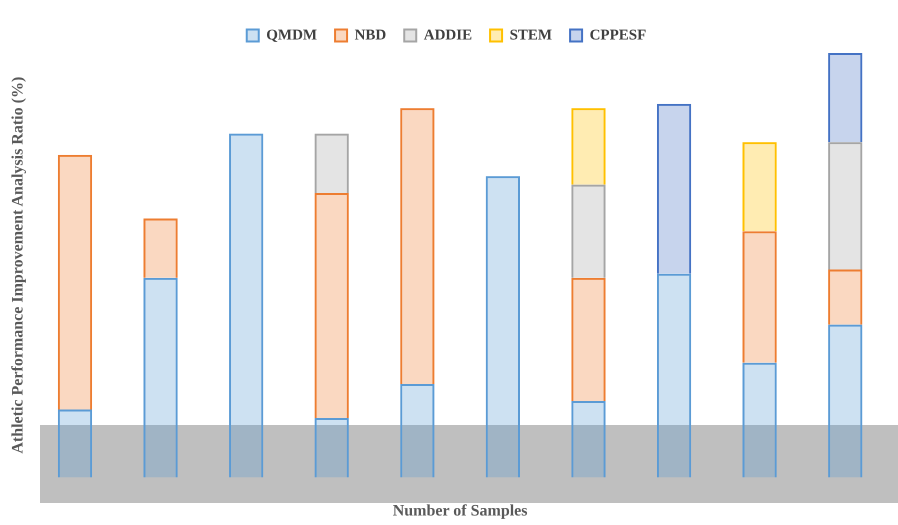 The height and width of the screenshot is (525, 898). I want to click on legend-label: ADDIE, so click(448, 35).